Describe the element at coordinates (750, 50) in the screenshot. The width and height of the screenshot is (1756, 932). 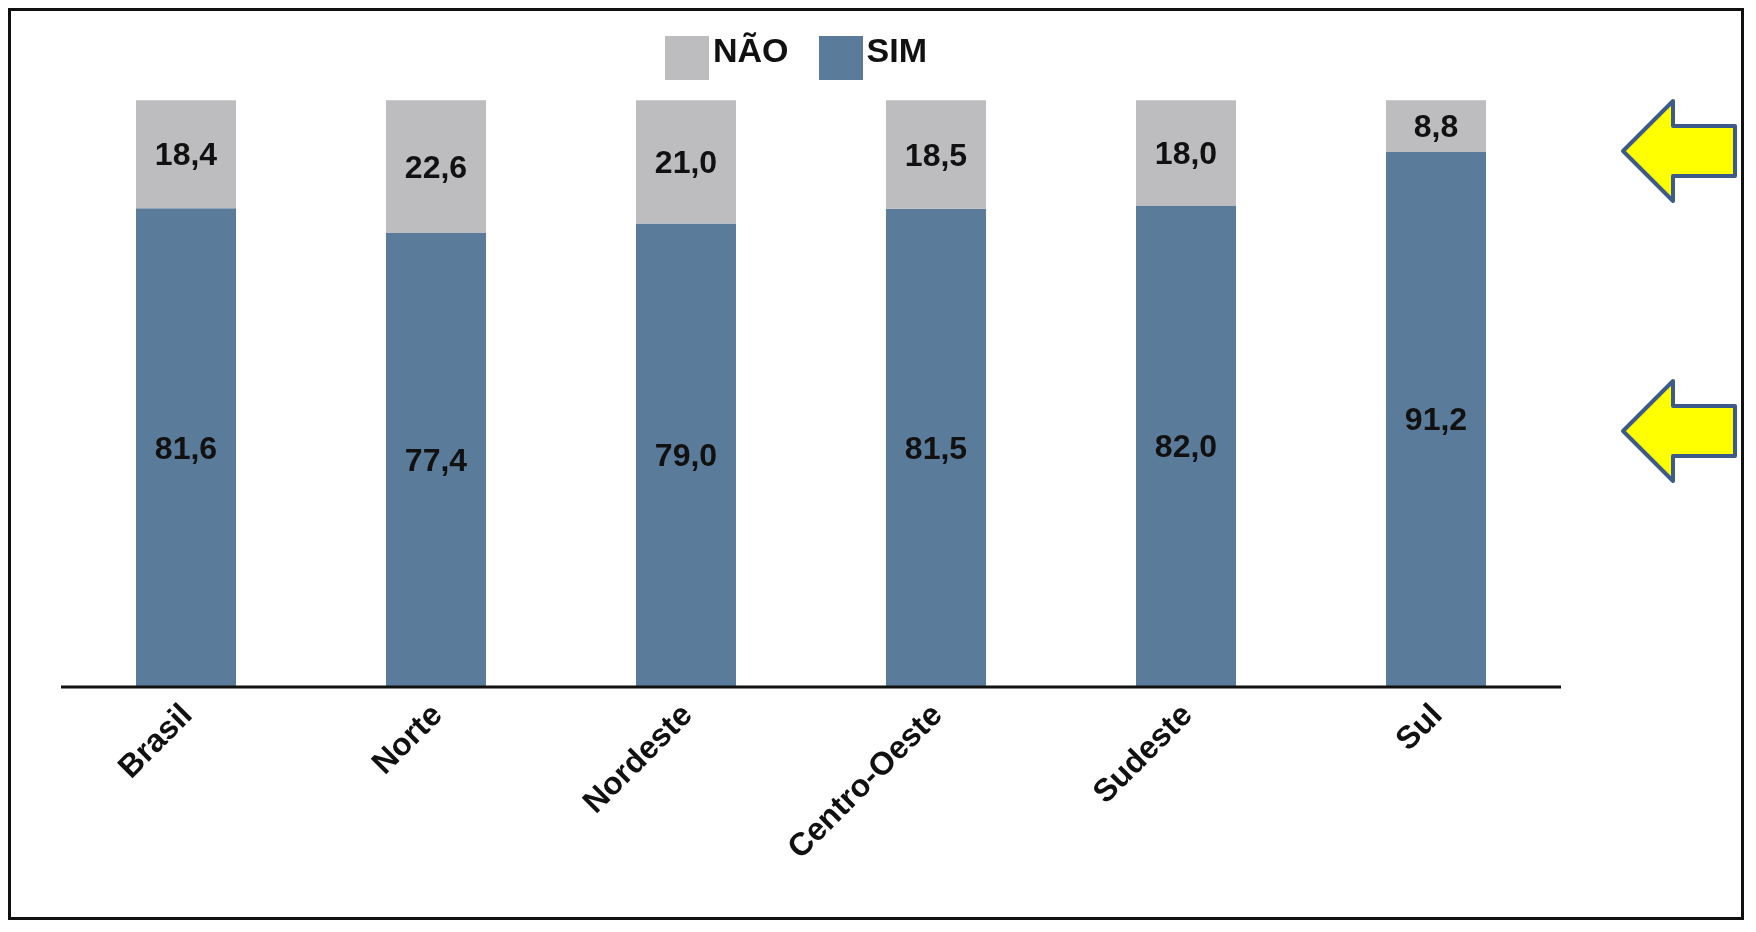
I see `legend-label: NÃO` at that location.